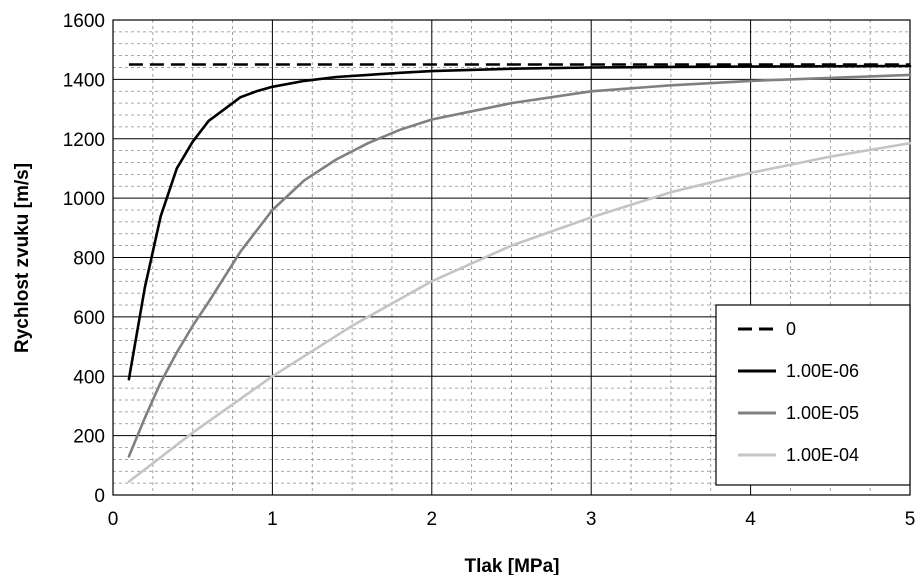 The image size is (919, 575). I want to click on y-tick-label: 400, so click(89, 377).